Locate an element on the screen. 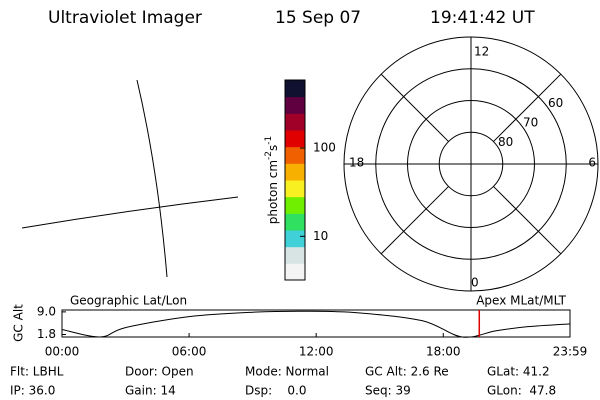  colorbar-tick-label: 10 is located at coordinates (320, 236).